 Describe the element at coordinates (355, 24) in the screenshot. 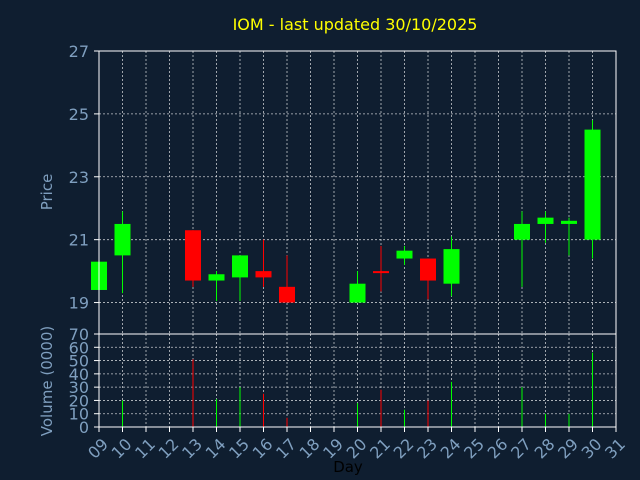

I see `chart-title: IOM - last updated 30/10/2025` at that location.